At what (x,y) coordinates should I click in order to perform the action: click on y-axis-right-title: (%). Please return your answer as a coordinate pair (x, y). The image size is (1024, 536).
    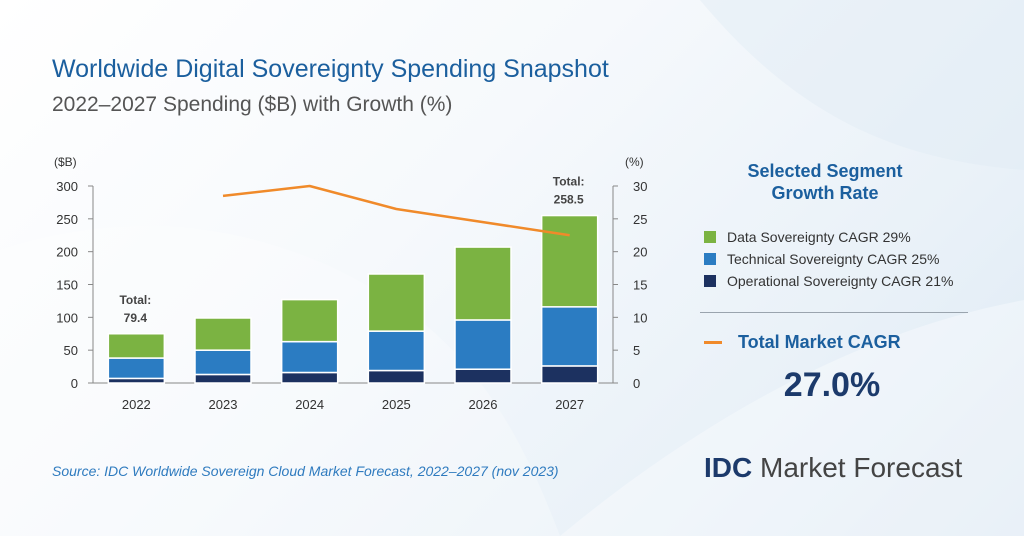
    Looking at the image, I should click on (634, 162).